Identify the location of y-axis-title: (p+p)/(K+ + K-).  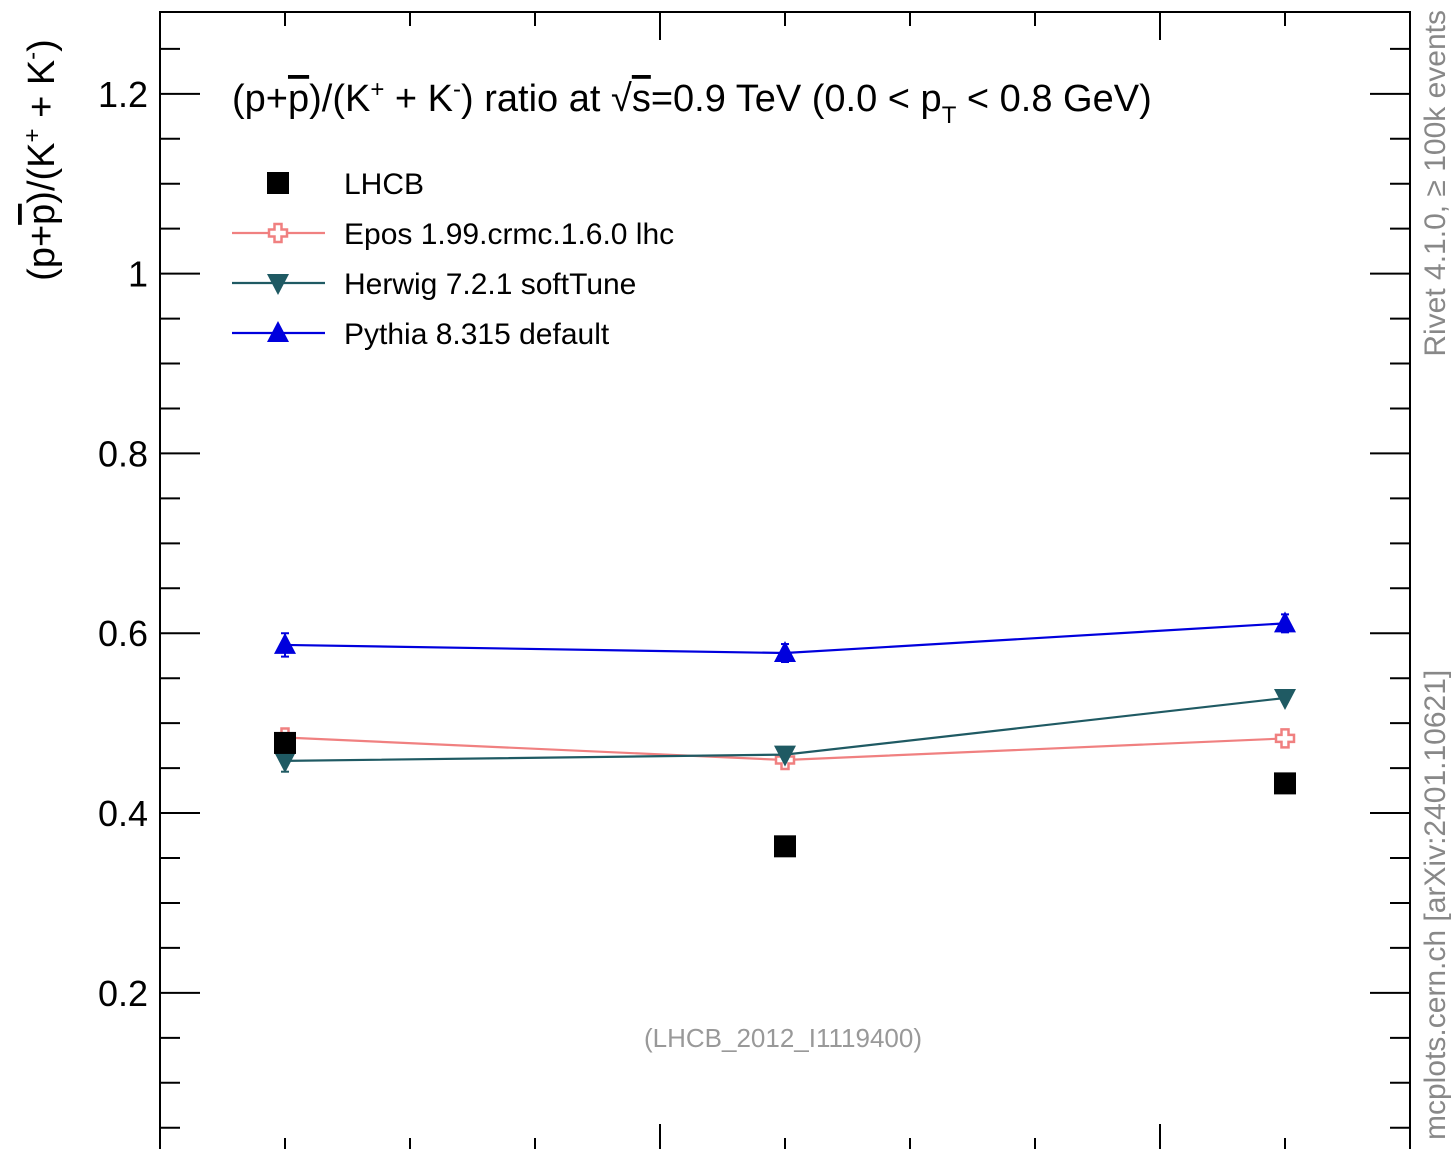
(41, 160).